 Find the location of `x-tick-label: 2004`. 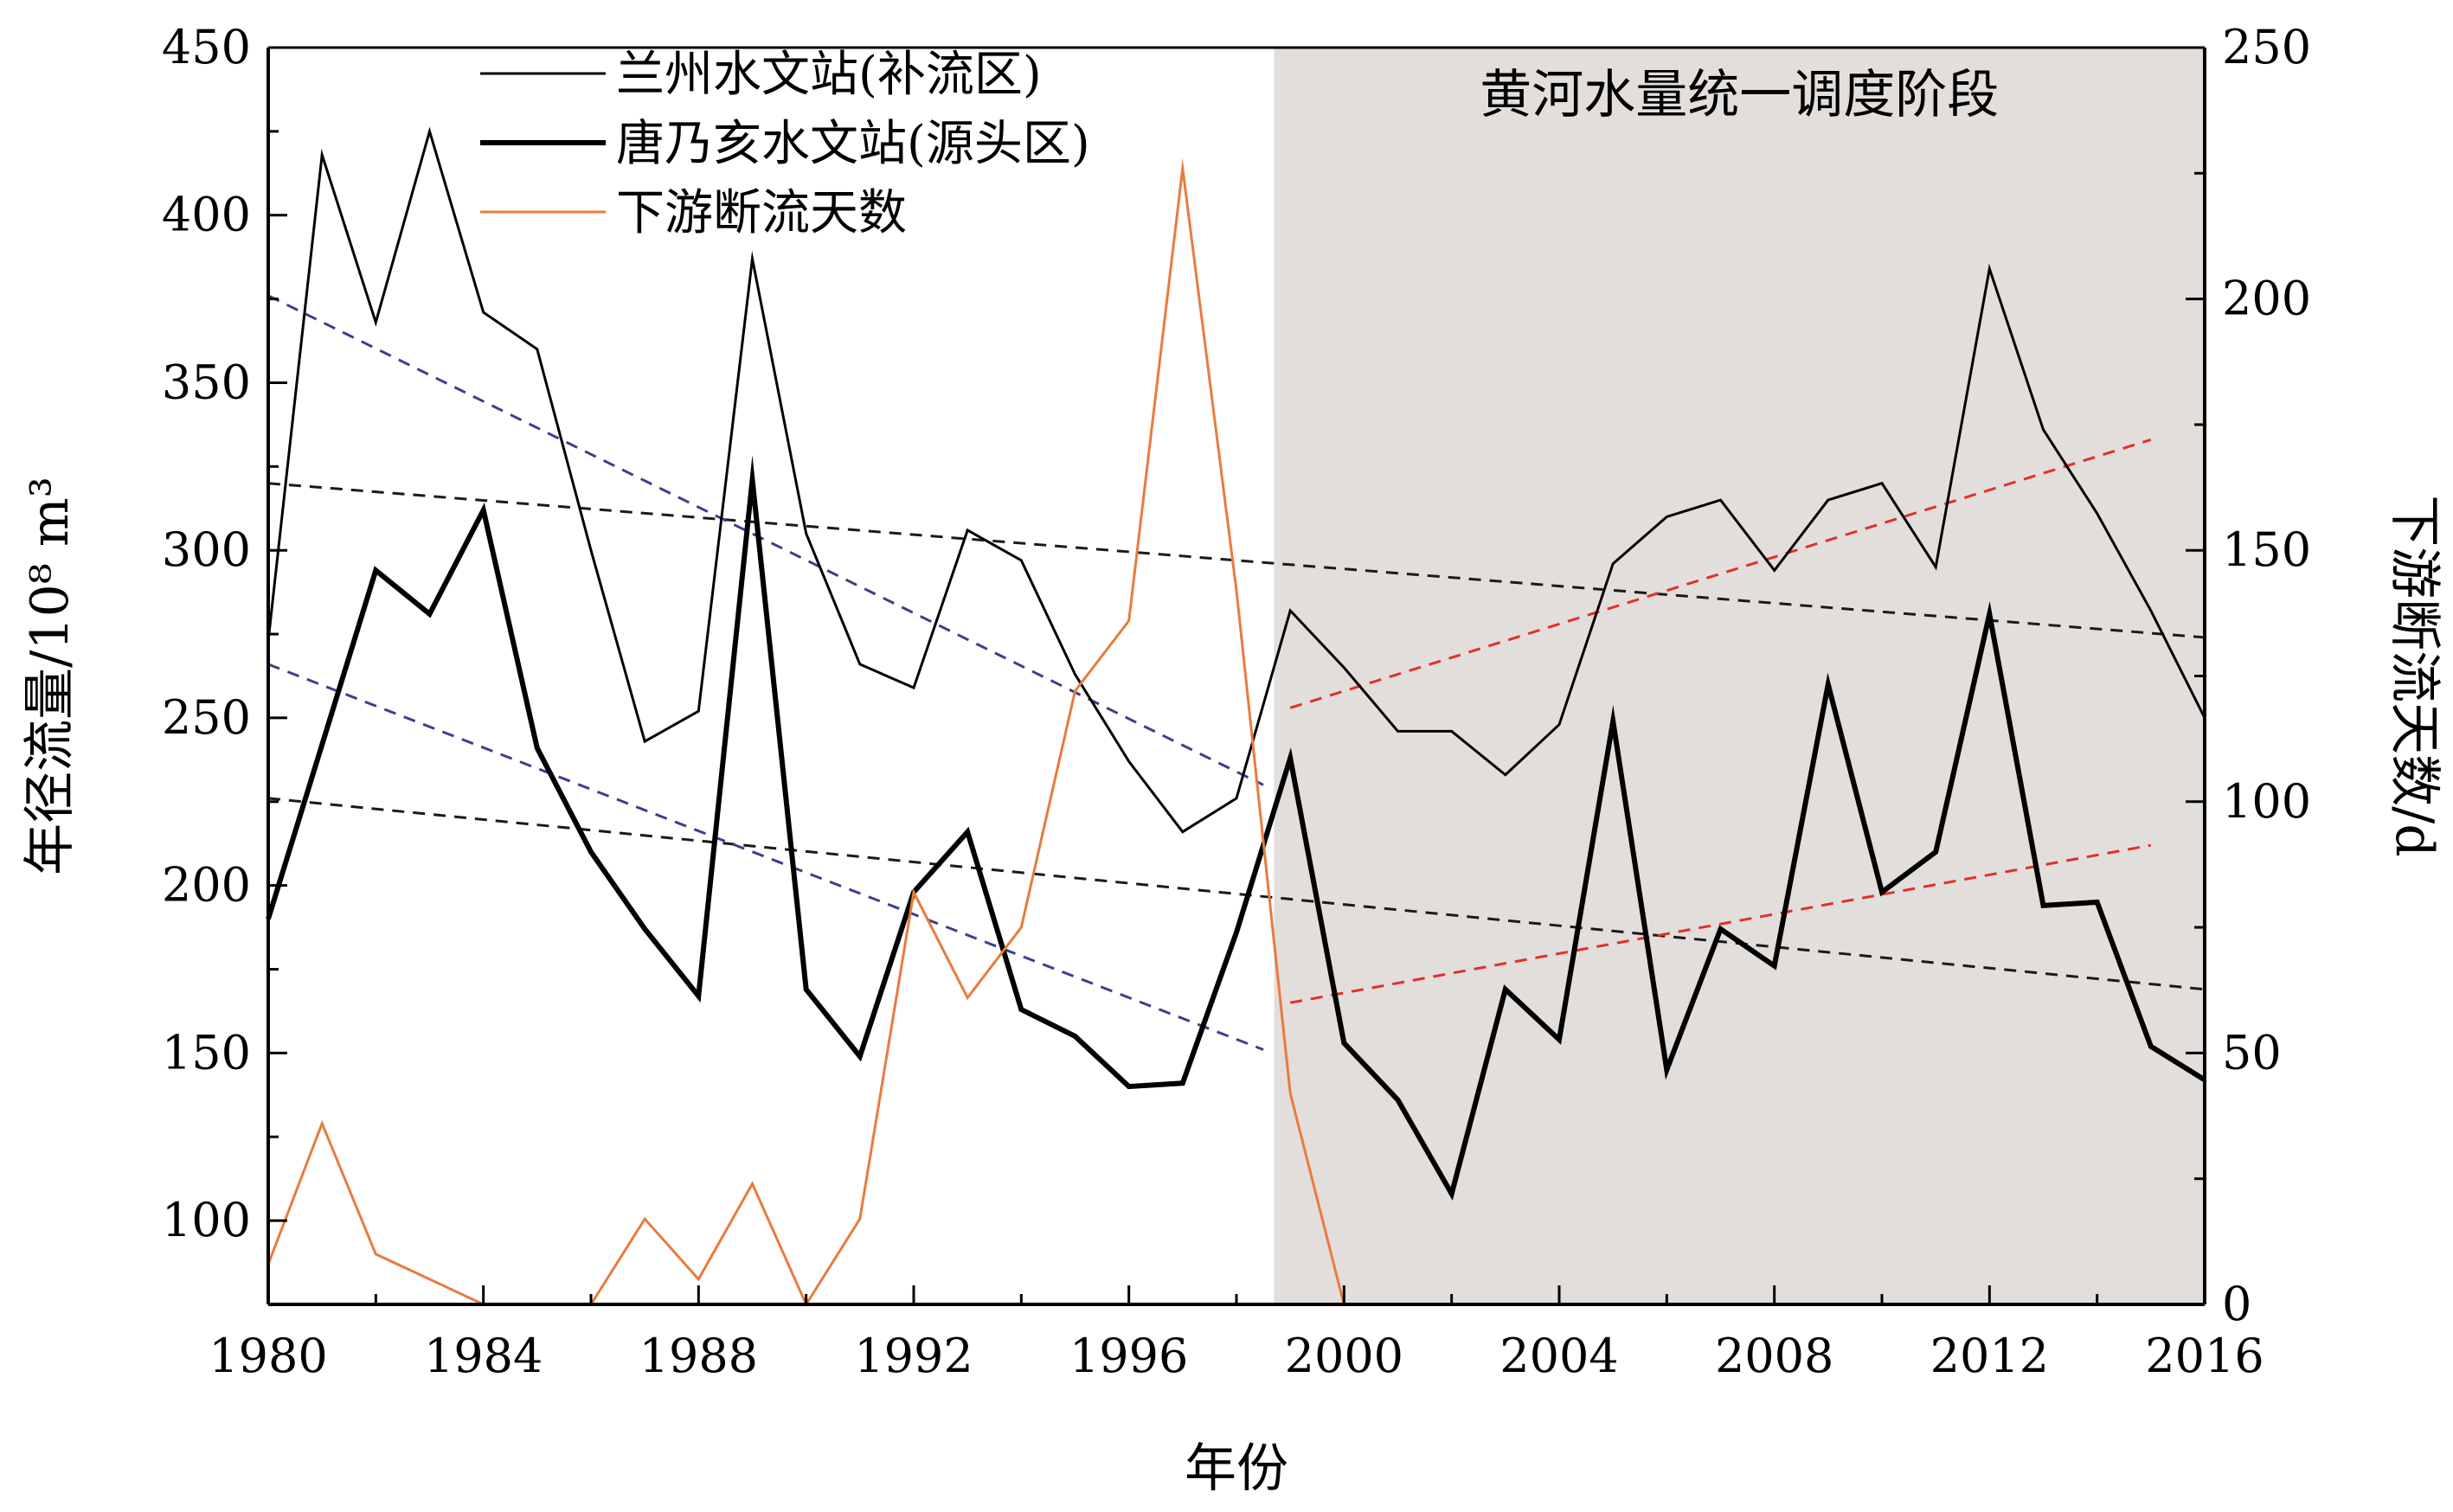

x-tick-label: 2004 is located at coordinates (1558, 1356).